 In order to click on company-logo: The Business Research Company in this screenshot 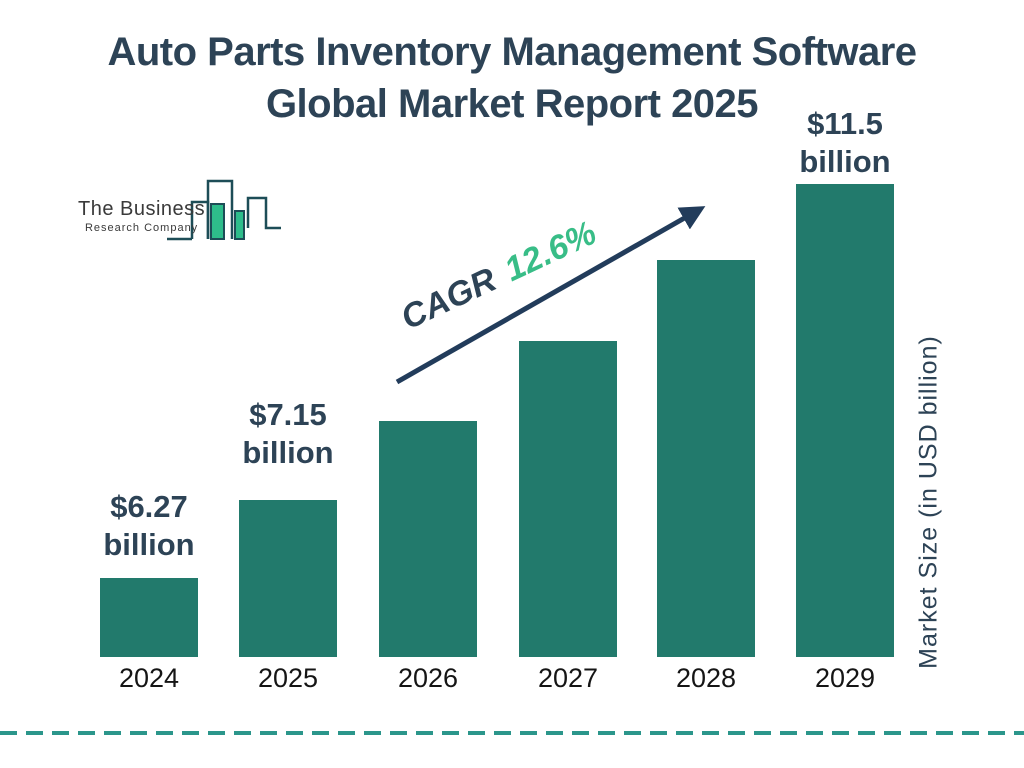, I will do `click(179, 210)`.